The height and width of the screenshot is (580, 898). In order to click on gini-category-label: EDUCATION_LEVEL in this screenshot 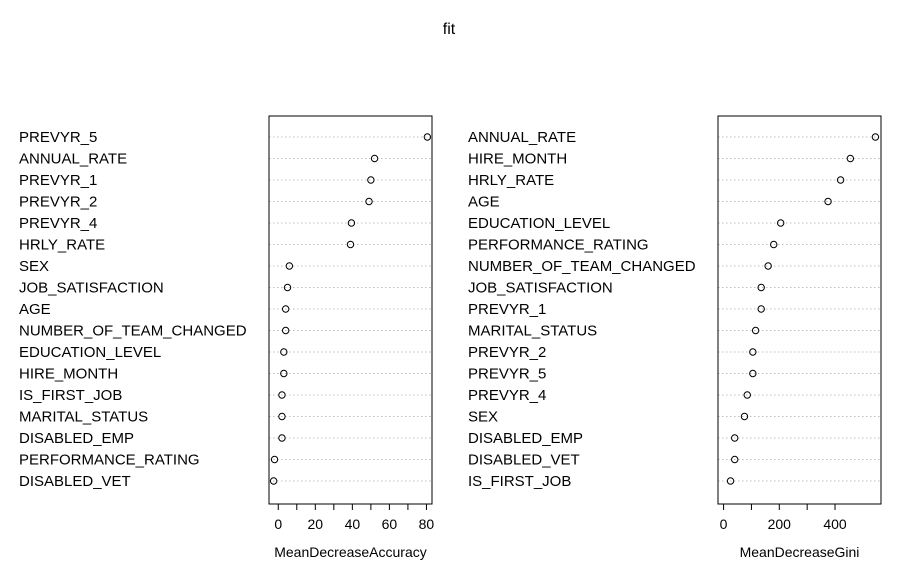, I will do `click(539, 223)`.